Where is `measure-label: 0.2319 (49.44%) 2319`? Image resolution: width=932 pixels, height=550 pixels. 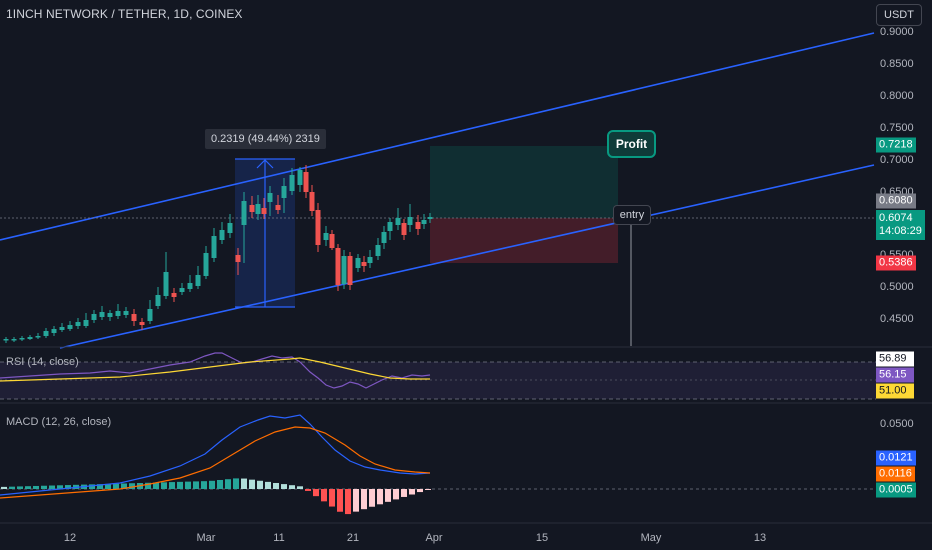
measure-label: 0.2319 (49.44%) 2319 is located at coordinates (265, 139).